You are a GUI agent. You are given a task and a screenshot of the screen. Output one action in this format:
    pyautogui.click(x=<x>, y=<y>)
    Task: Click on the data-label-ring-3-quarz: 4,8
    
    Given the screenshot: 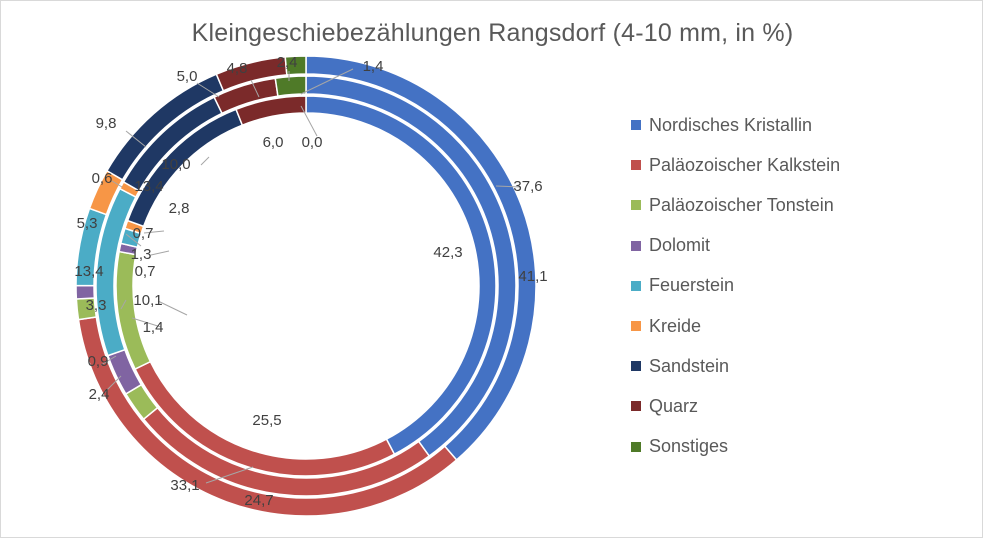 What is the action you would take?
    pyautogui.click(x=237, y=68)
    